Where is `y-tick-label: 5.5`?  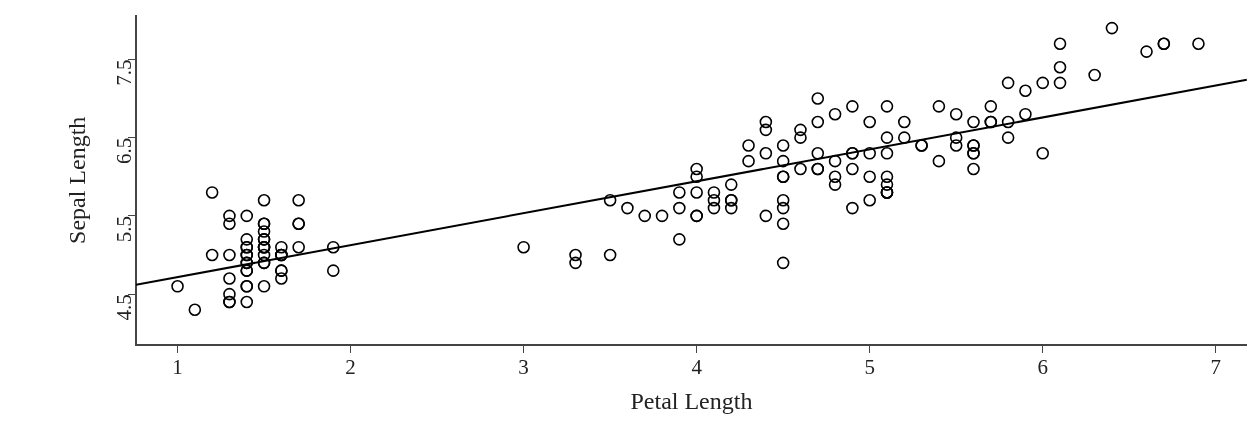 y-tick-label: 5.5 is located at coordinates (123, 229).